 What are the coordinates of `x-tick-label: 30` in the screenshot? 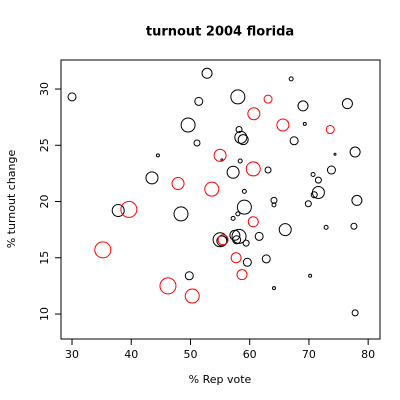 It's located at (72, 354).